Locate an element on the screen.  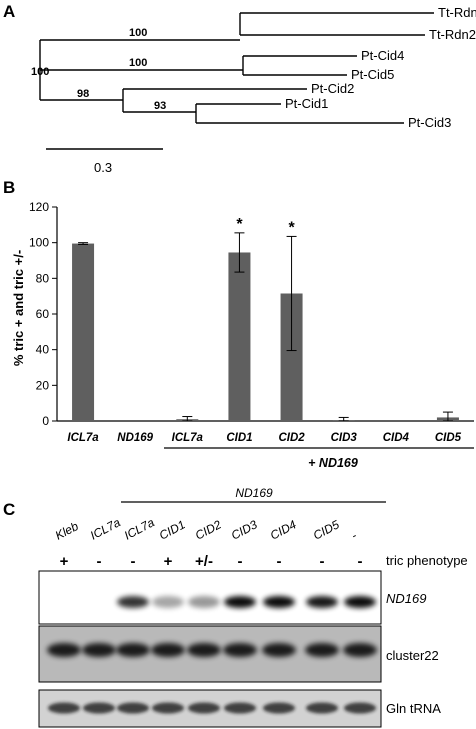
panel-c-label: C is located at coordinates (9, 509).